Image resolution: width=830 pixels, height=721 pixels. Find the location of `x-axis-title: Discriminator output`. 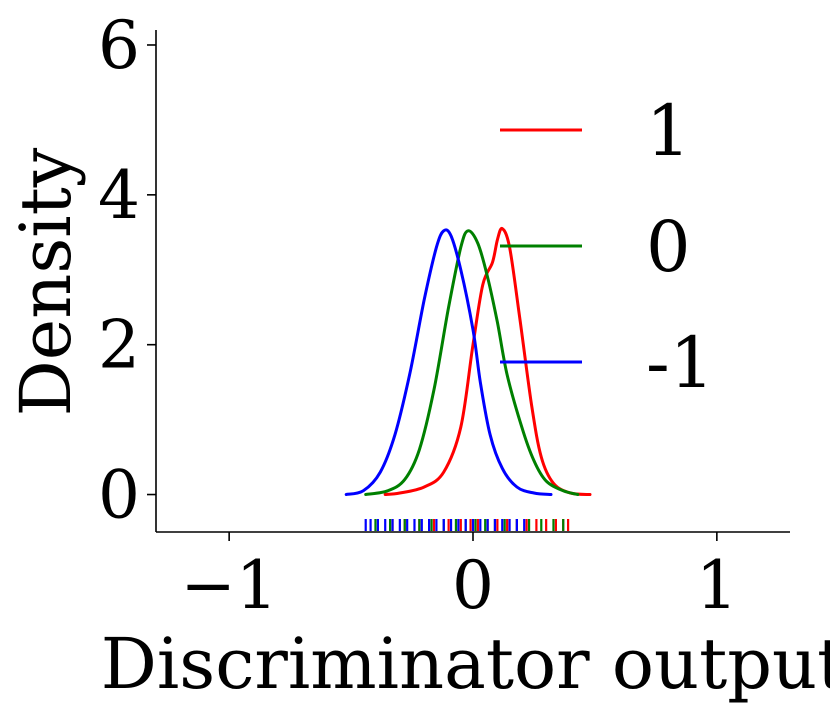

x-axis-title: Discriminator output is located at coordinates (465, 664).